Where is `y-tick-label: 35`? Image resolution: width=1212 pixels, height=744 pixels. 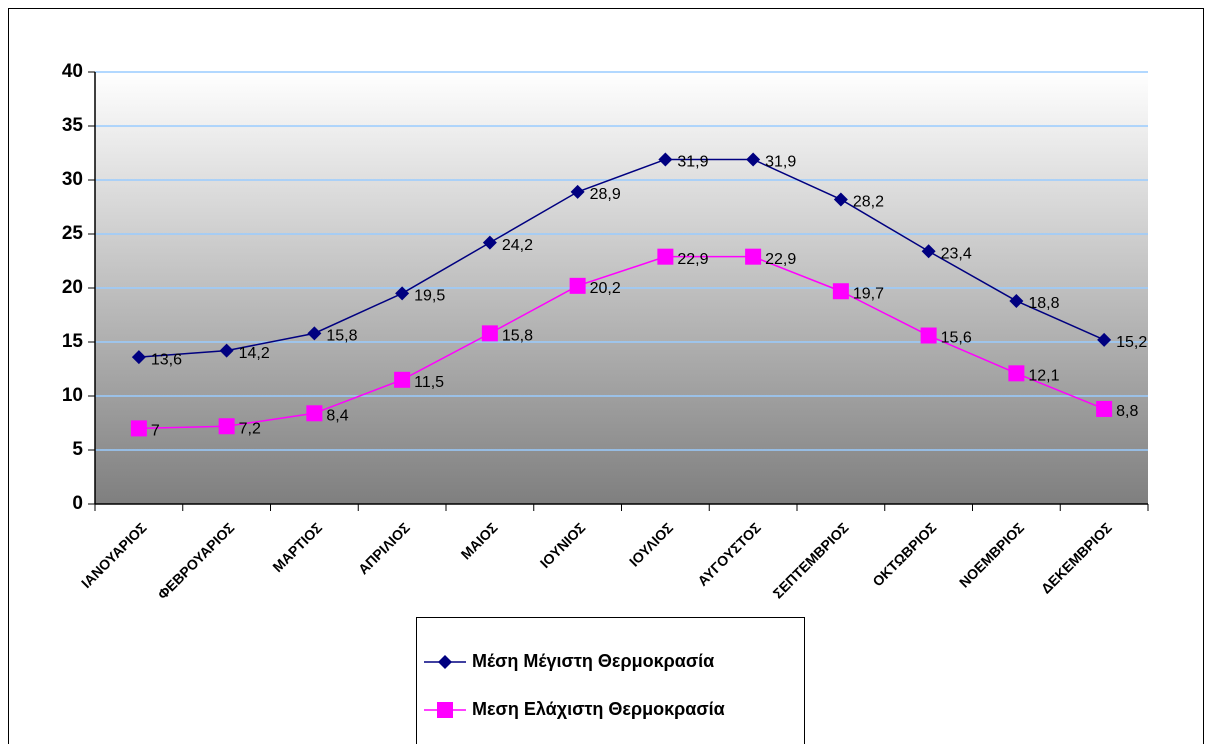
y-tick-label: 35 is located at coordinates (73, 125).